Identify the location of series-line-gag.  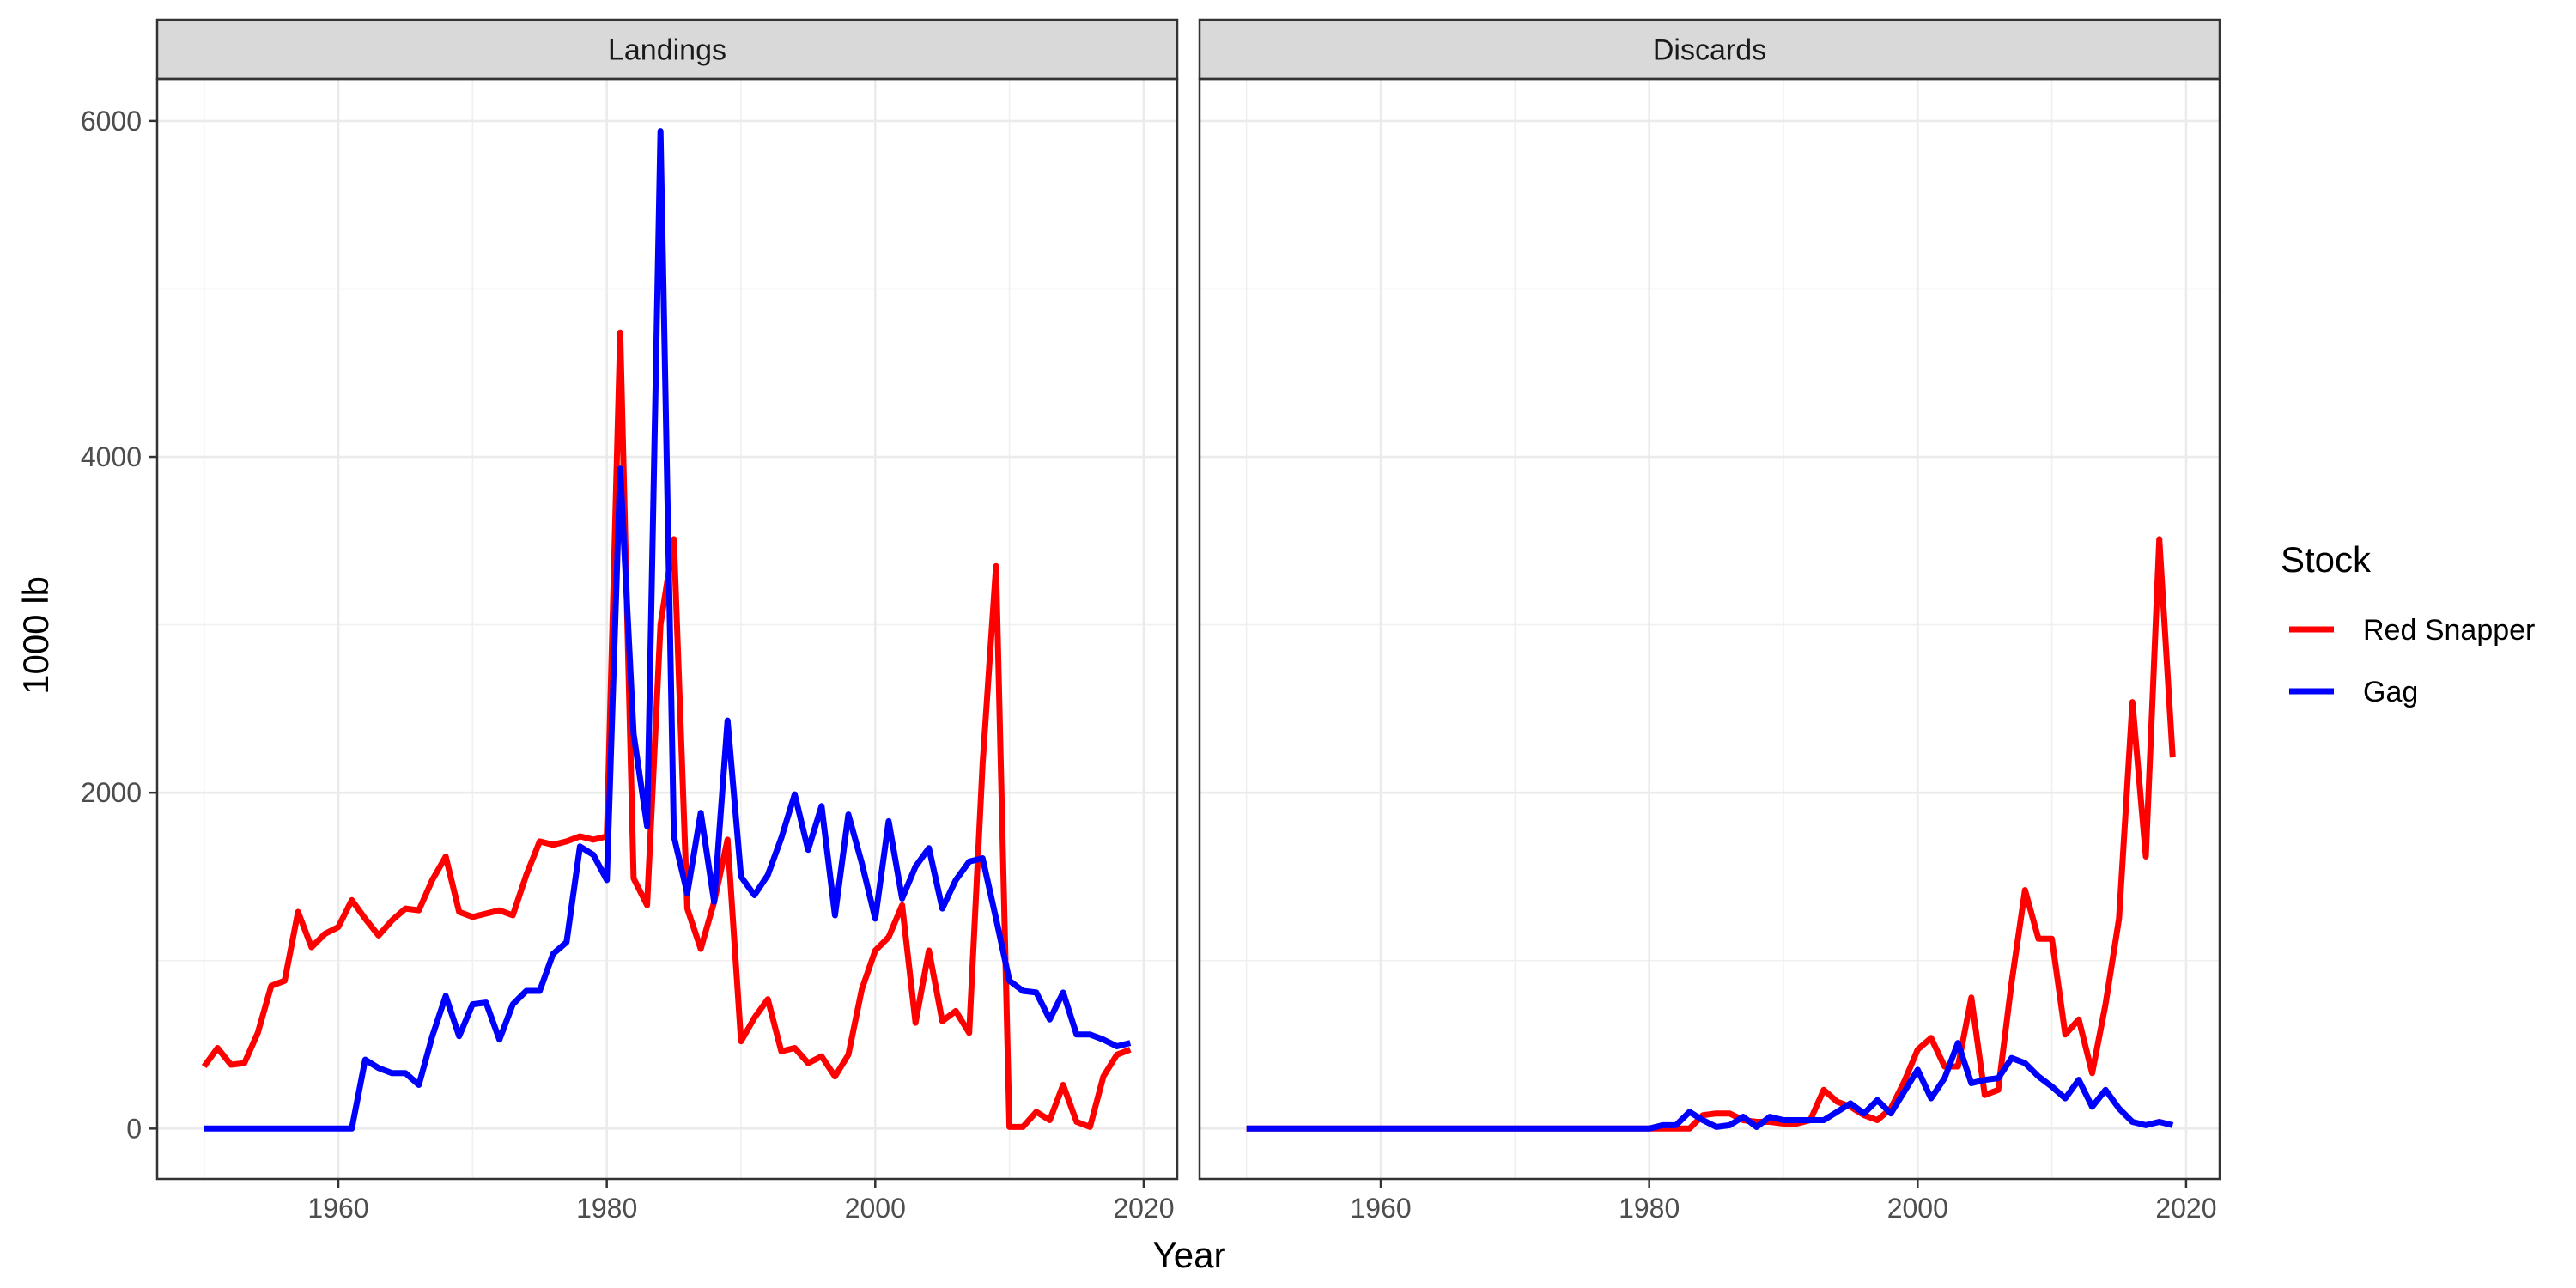
(1710, 1086).